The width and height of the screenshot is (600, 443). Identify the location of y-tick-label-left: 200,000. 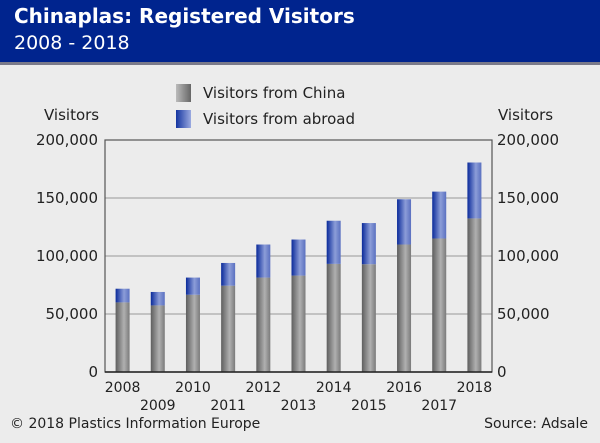
(67, 140).